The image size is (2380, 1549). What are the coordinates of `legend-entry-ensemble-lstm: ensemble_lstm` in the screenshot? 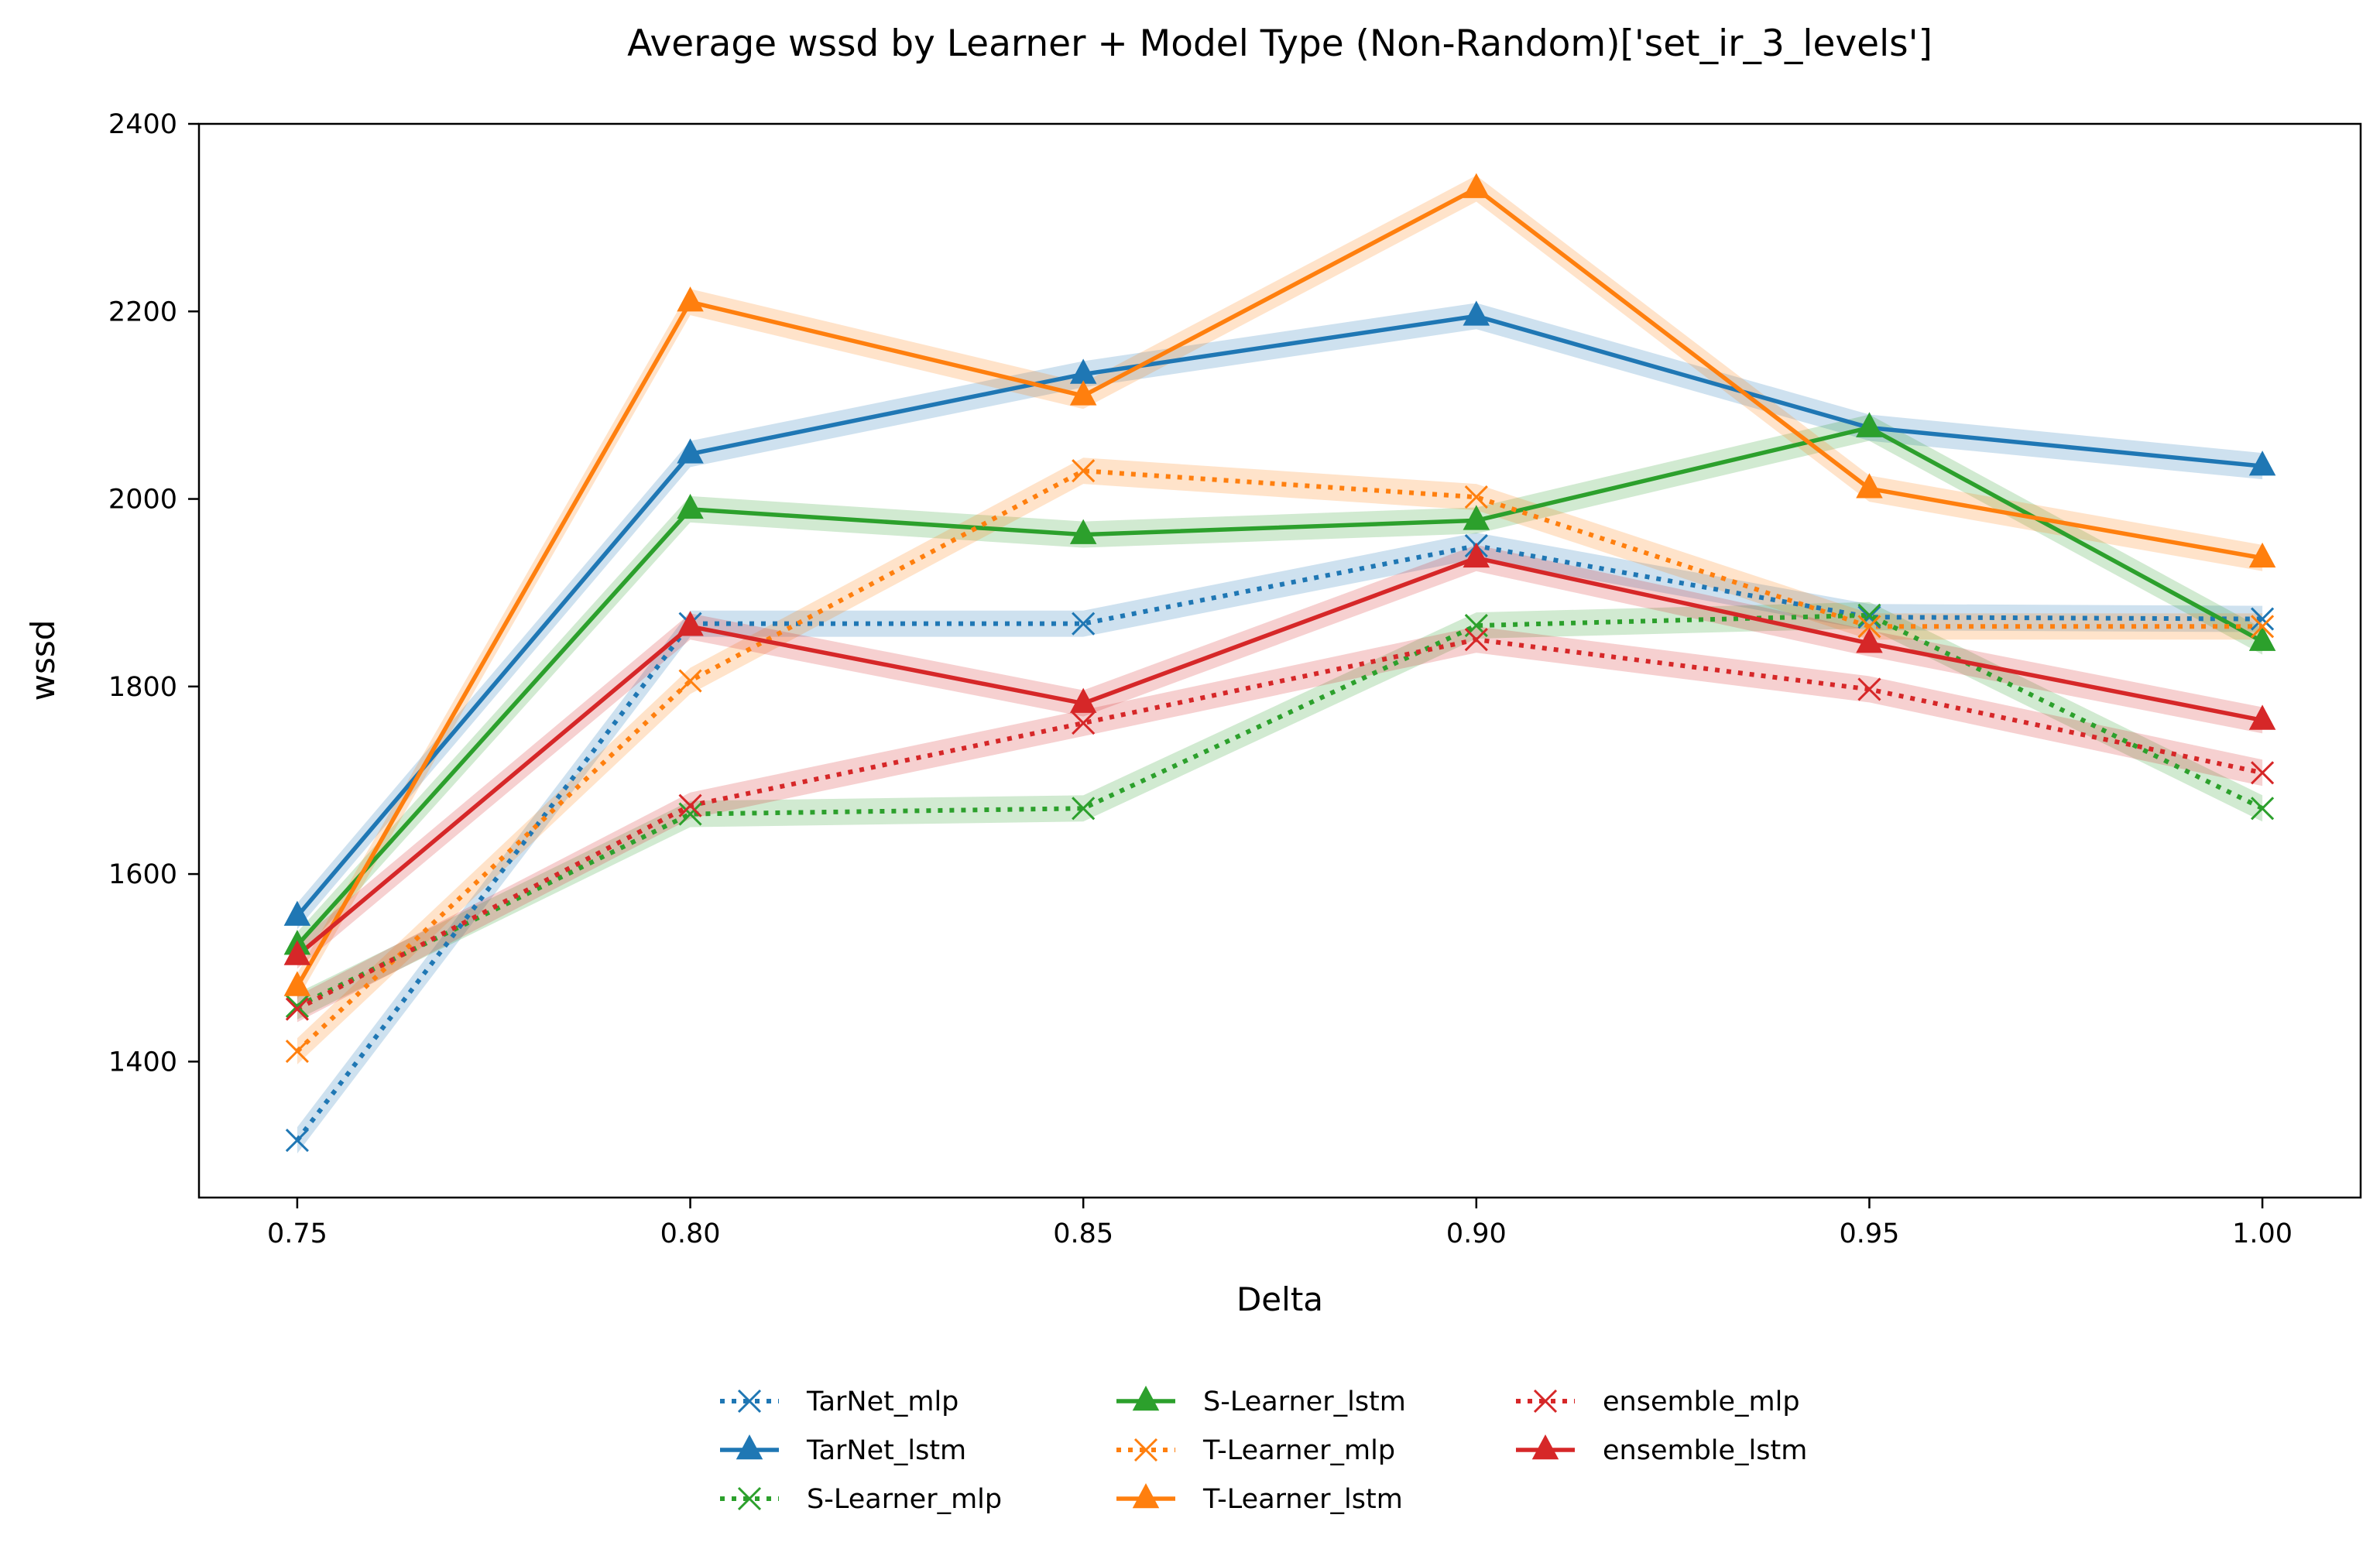 It's located at (1661, 1450).